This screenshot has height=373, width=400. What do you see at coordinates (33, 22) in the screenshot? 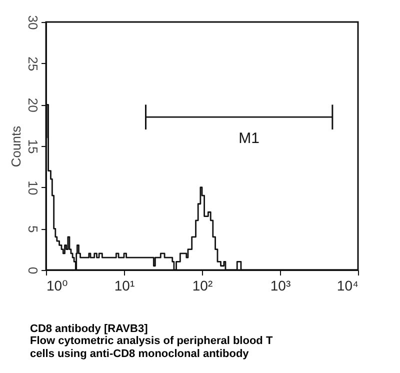
I see `y-tick-label: 30` at bounding box center [33, 22].